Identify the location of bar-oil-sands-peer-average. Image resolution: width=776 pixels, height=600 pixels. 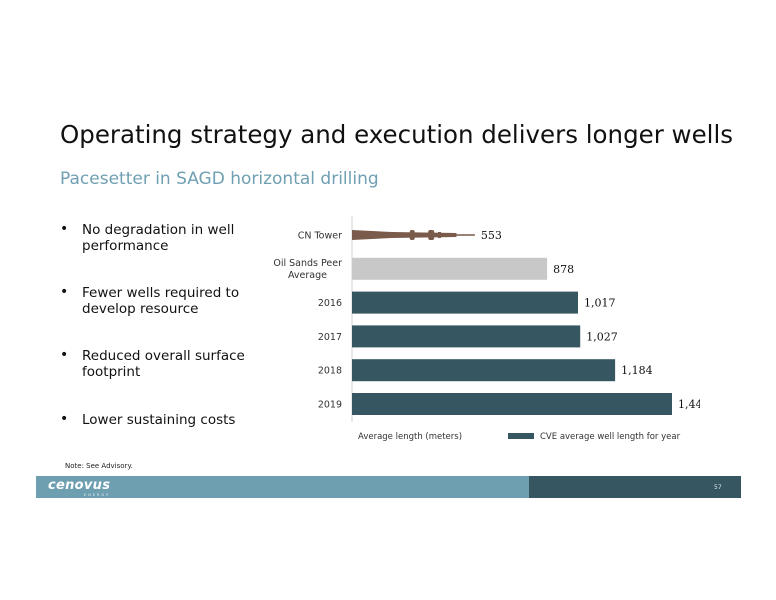
(450, 268).